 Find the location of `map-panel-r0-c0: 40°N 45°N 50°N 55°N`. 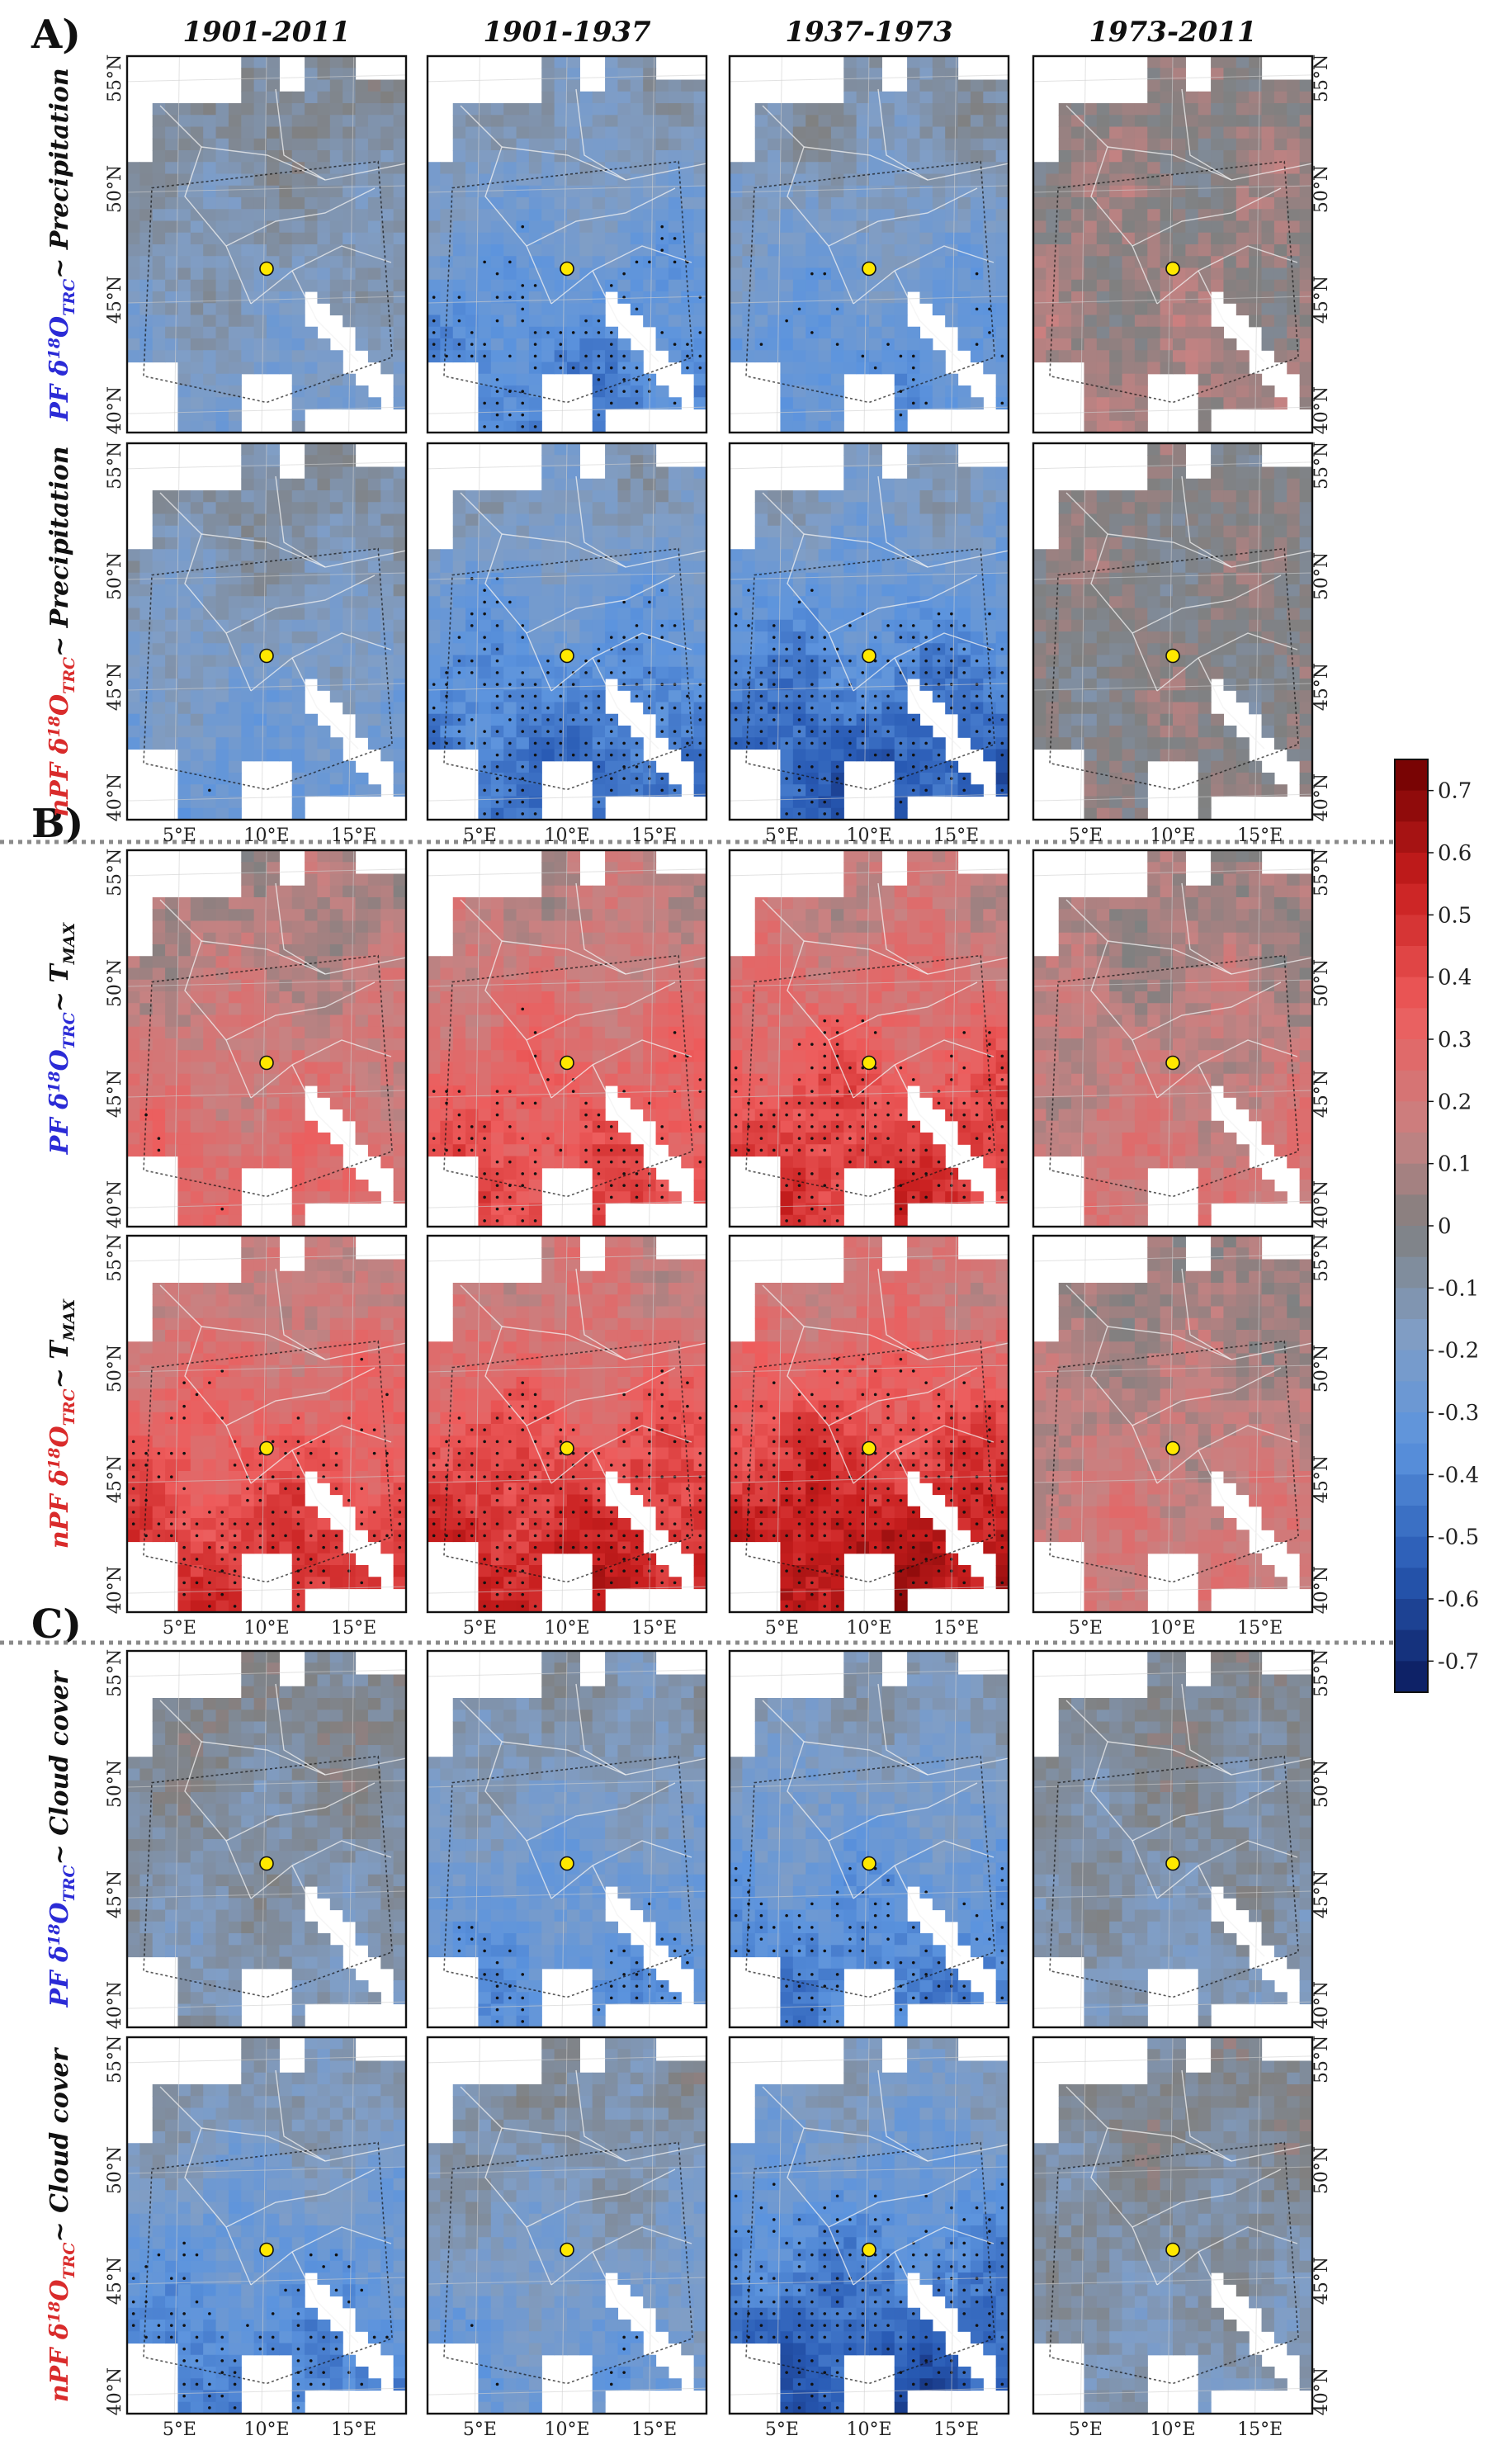

map-panel-r0-c0: 40°N 45°N 50°N 55°N is located at coordinates (256, 244).